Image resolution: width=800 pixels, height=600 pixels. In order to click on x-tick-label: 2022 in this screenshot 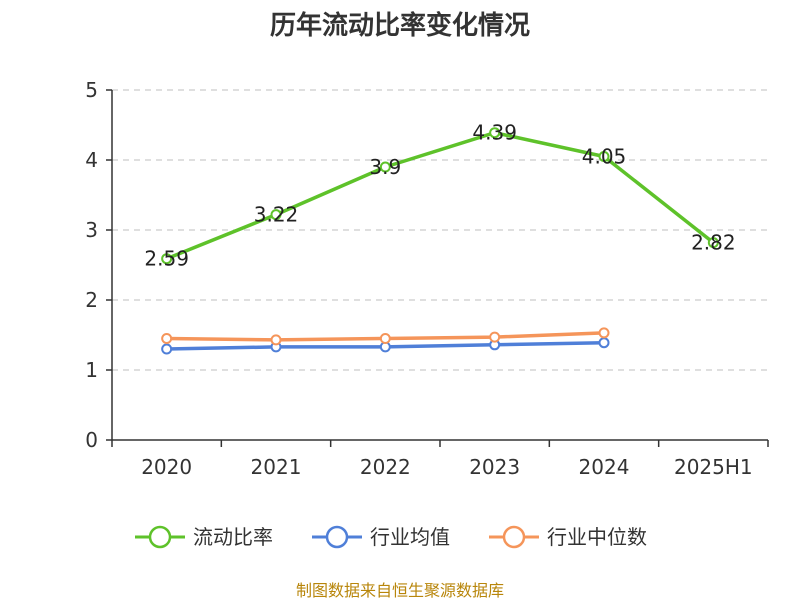, I will do `click(385, 467)`.